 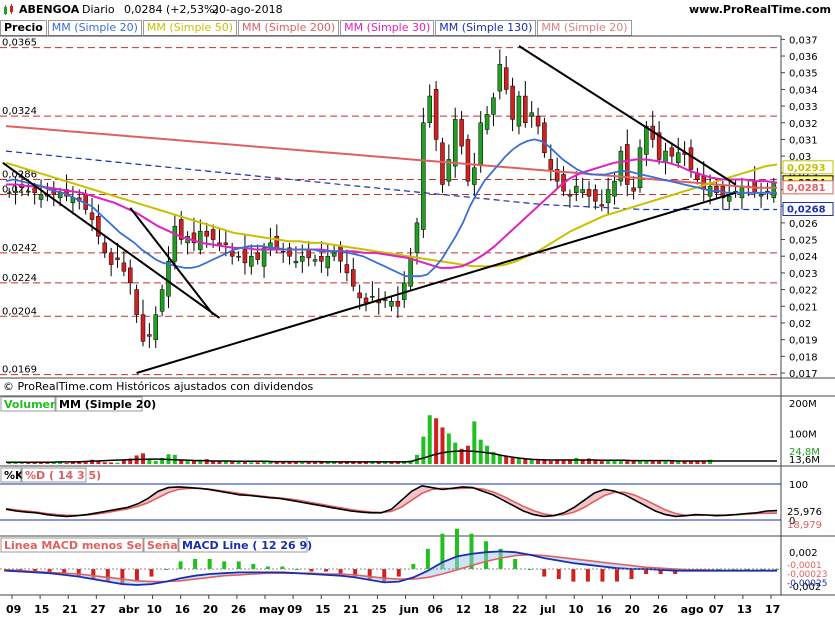 I want to click on level-label: 0,0277, so click(x=19, y=189).